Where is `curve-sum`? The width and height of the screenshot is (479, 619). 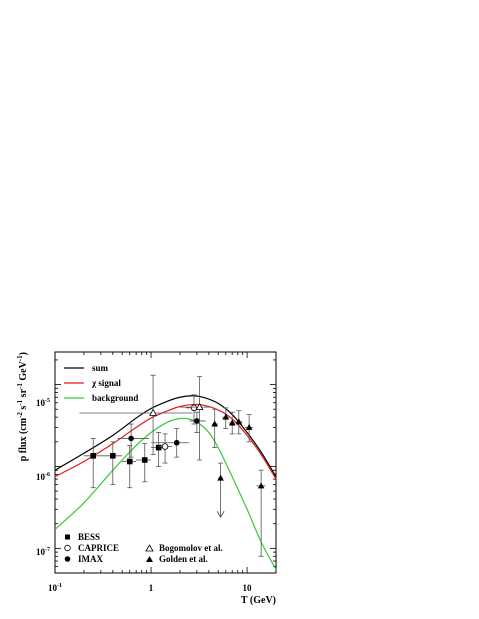
curve-sum is located at coordinates (165, 436).